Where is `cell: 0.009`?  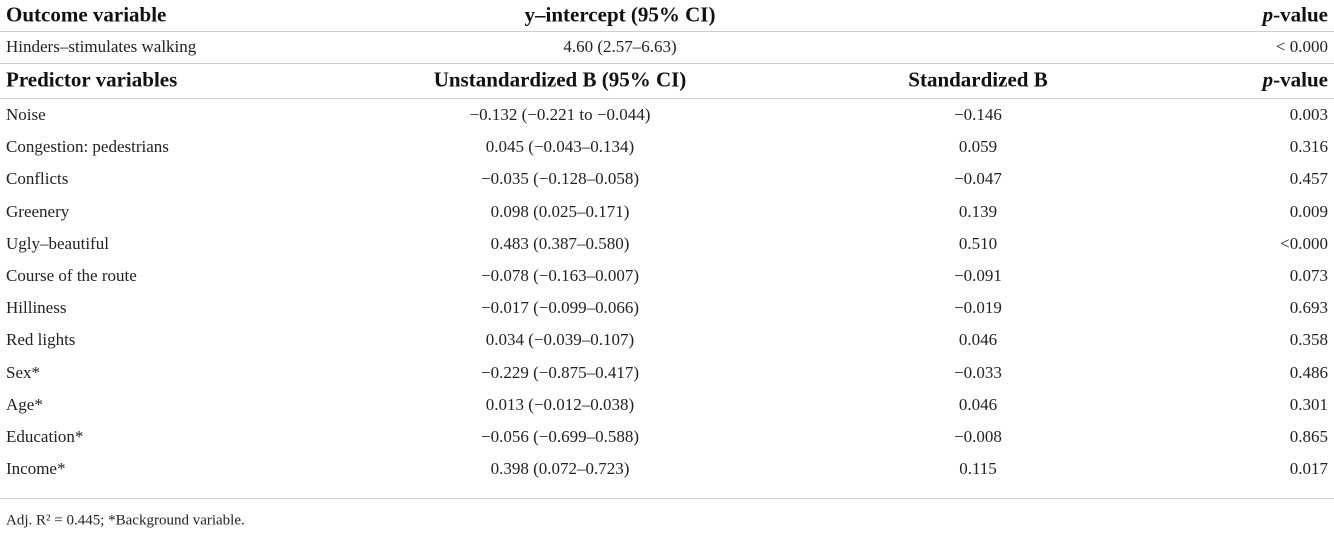 cell: 0.009 is located at coordinates (1308, 211).